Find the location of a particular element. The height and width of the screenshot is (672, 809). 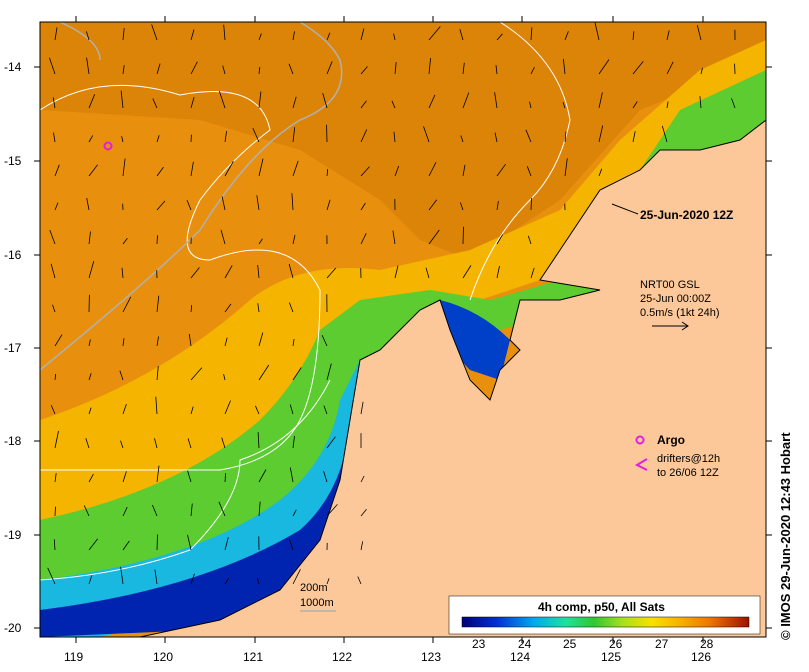

lon-tick-label: 122 is located at coordinates (342, 657).